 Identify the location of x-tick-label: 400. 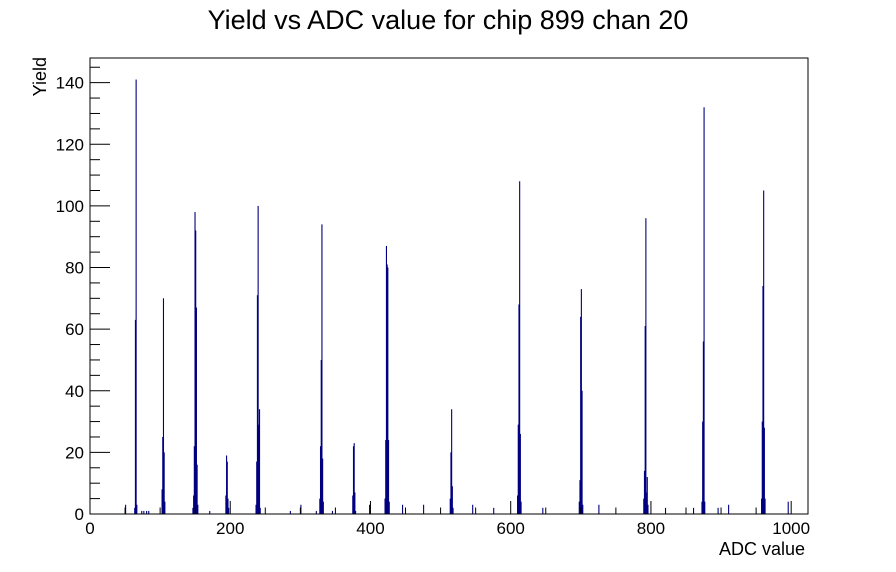
(370, 528).